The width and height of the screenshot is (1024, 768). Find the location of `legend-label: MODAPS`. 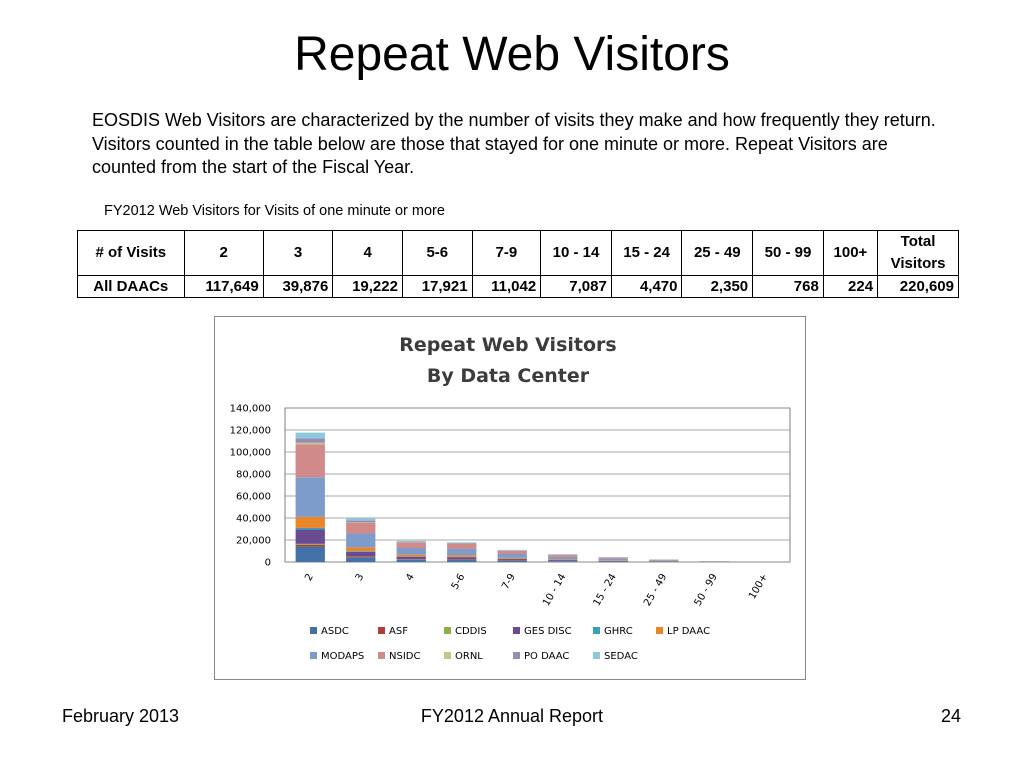

legend-label: MODAPS is located at coordinates (342, 656).